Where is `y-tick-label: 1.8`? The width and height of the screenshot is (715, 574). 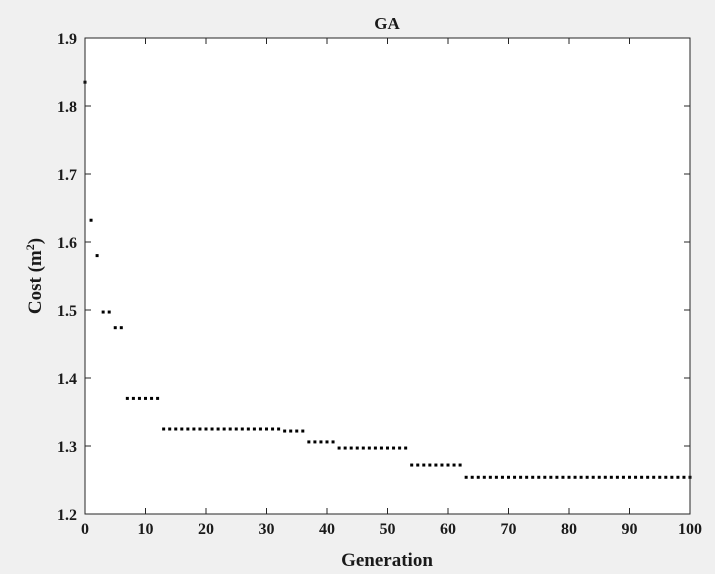
y-tick-label: 1.8 is located at coordinates (67, 107).